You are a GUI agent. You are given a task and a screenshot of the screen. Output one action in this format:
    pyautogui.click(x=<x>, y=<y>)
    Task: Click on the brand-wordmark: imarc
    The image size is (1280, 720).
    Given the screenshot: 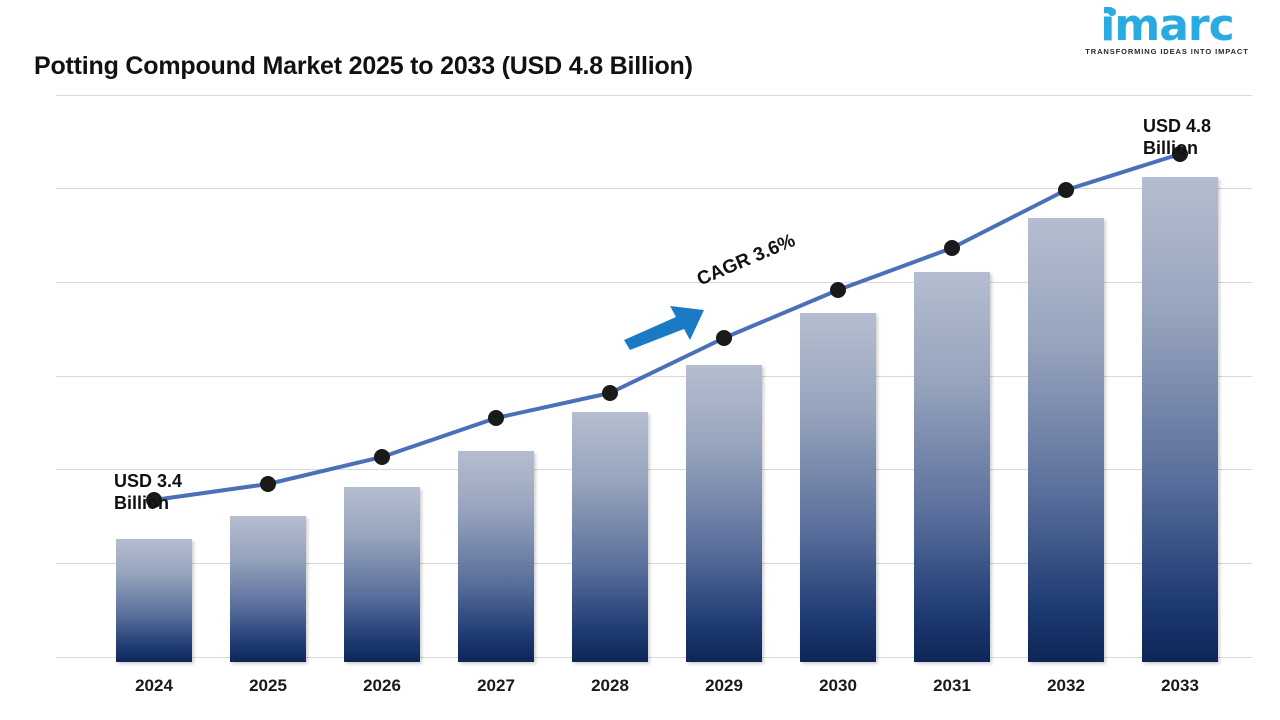 What is the action you would take?
    pyautogui.click(x=1167, y=25)
    